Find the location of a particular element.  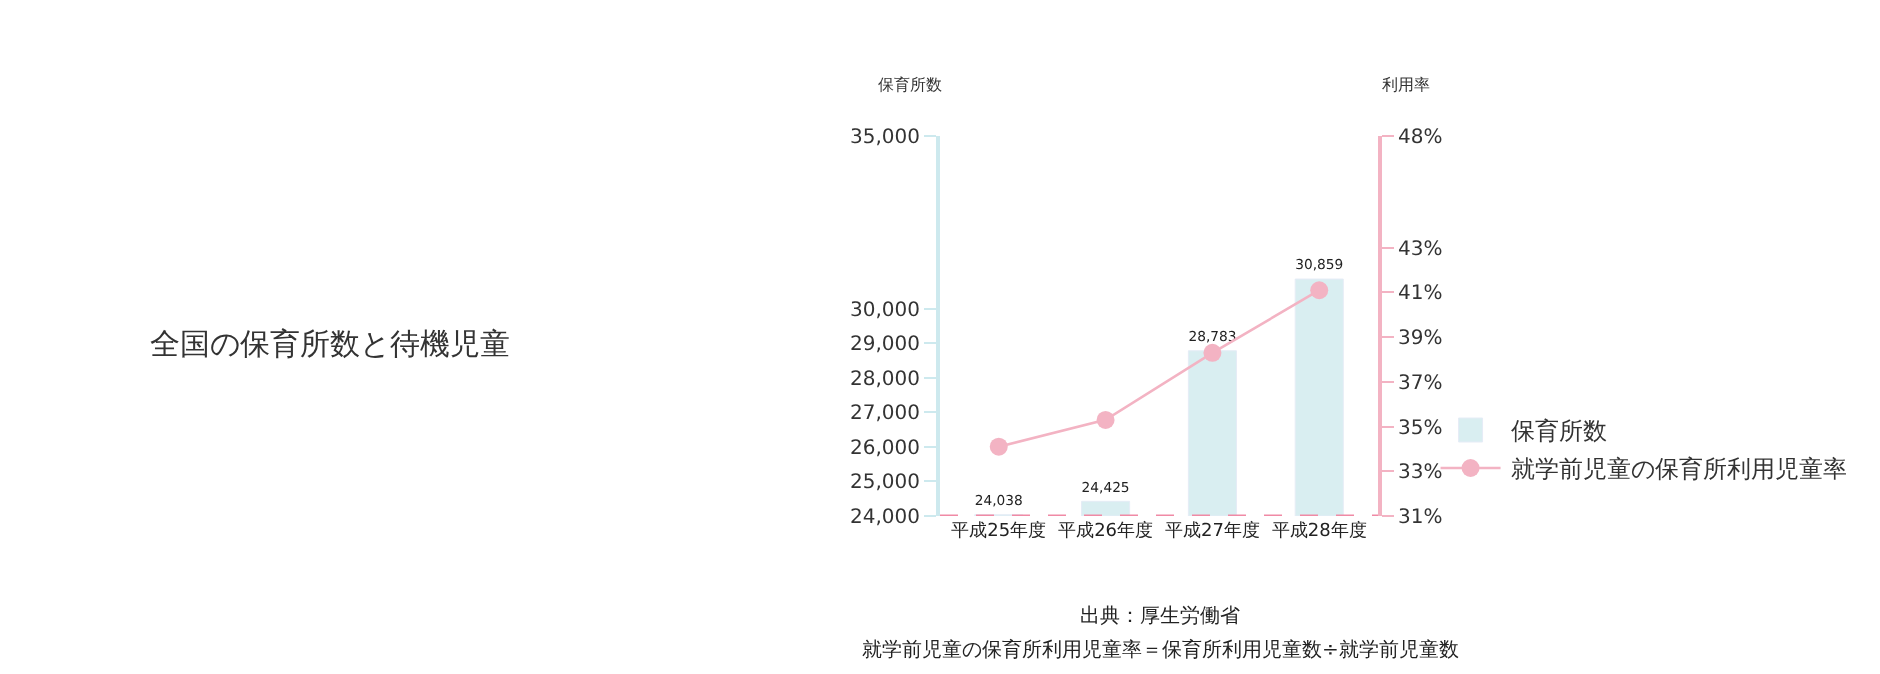

y2-tick-label: 43% is located at coordinates (1420, 249).